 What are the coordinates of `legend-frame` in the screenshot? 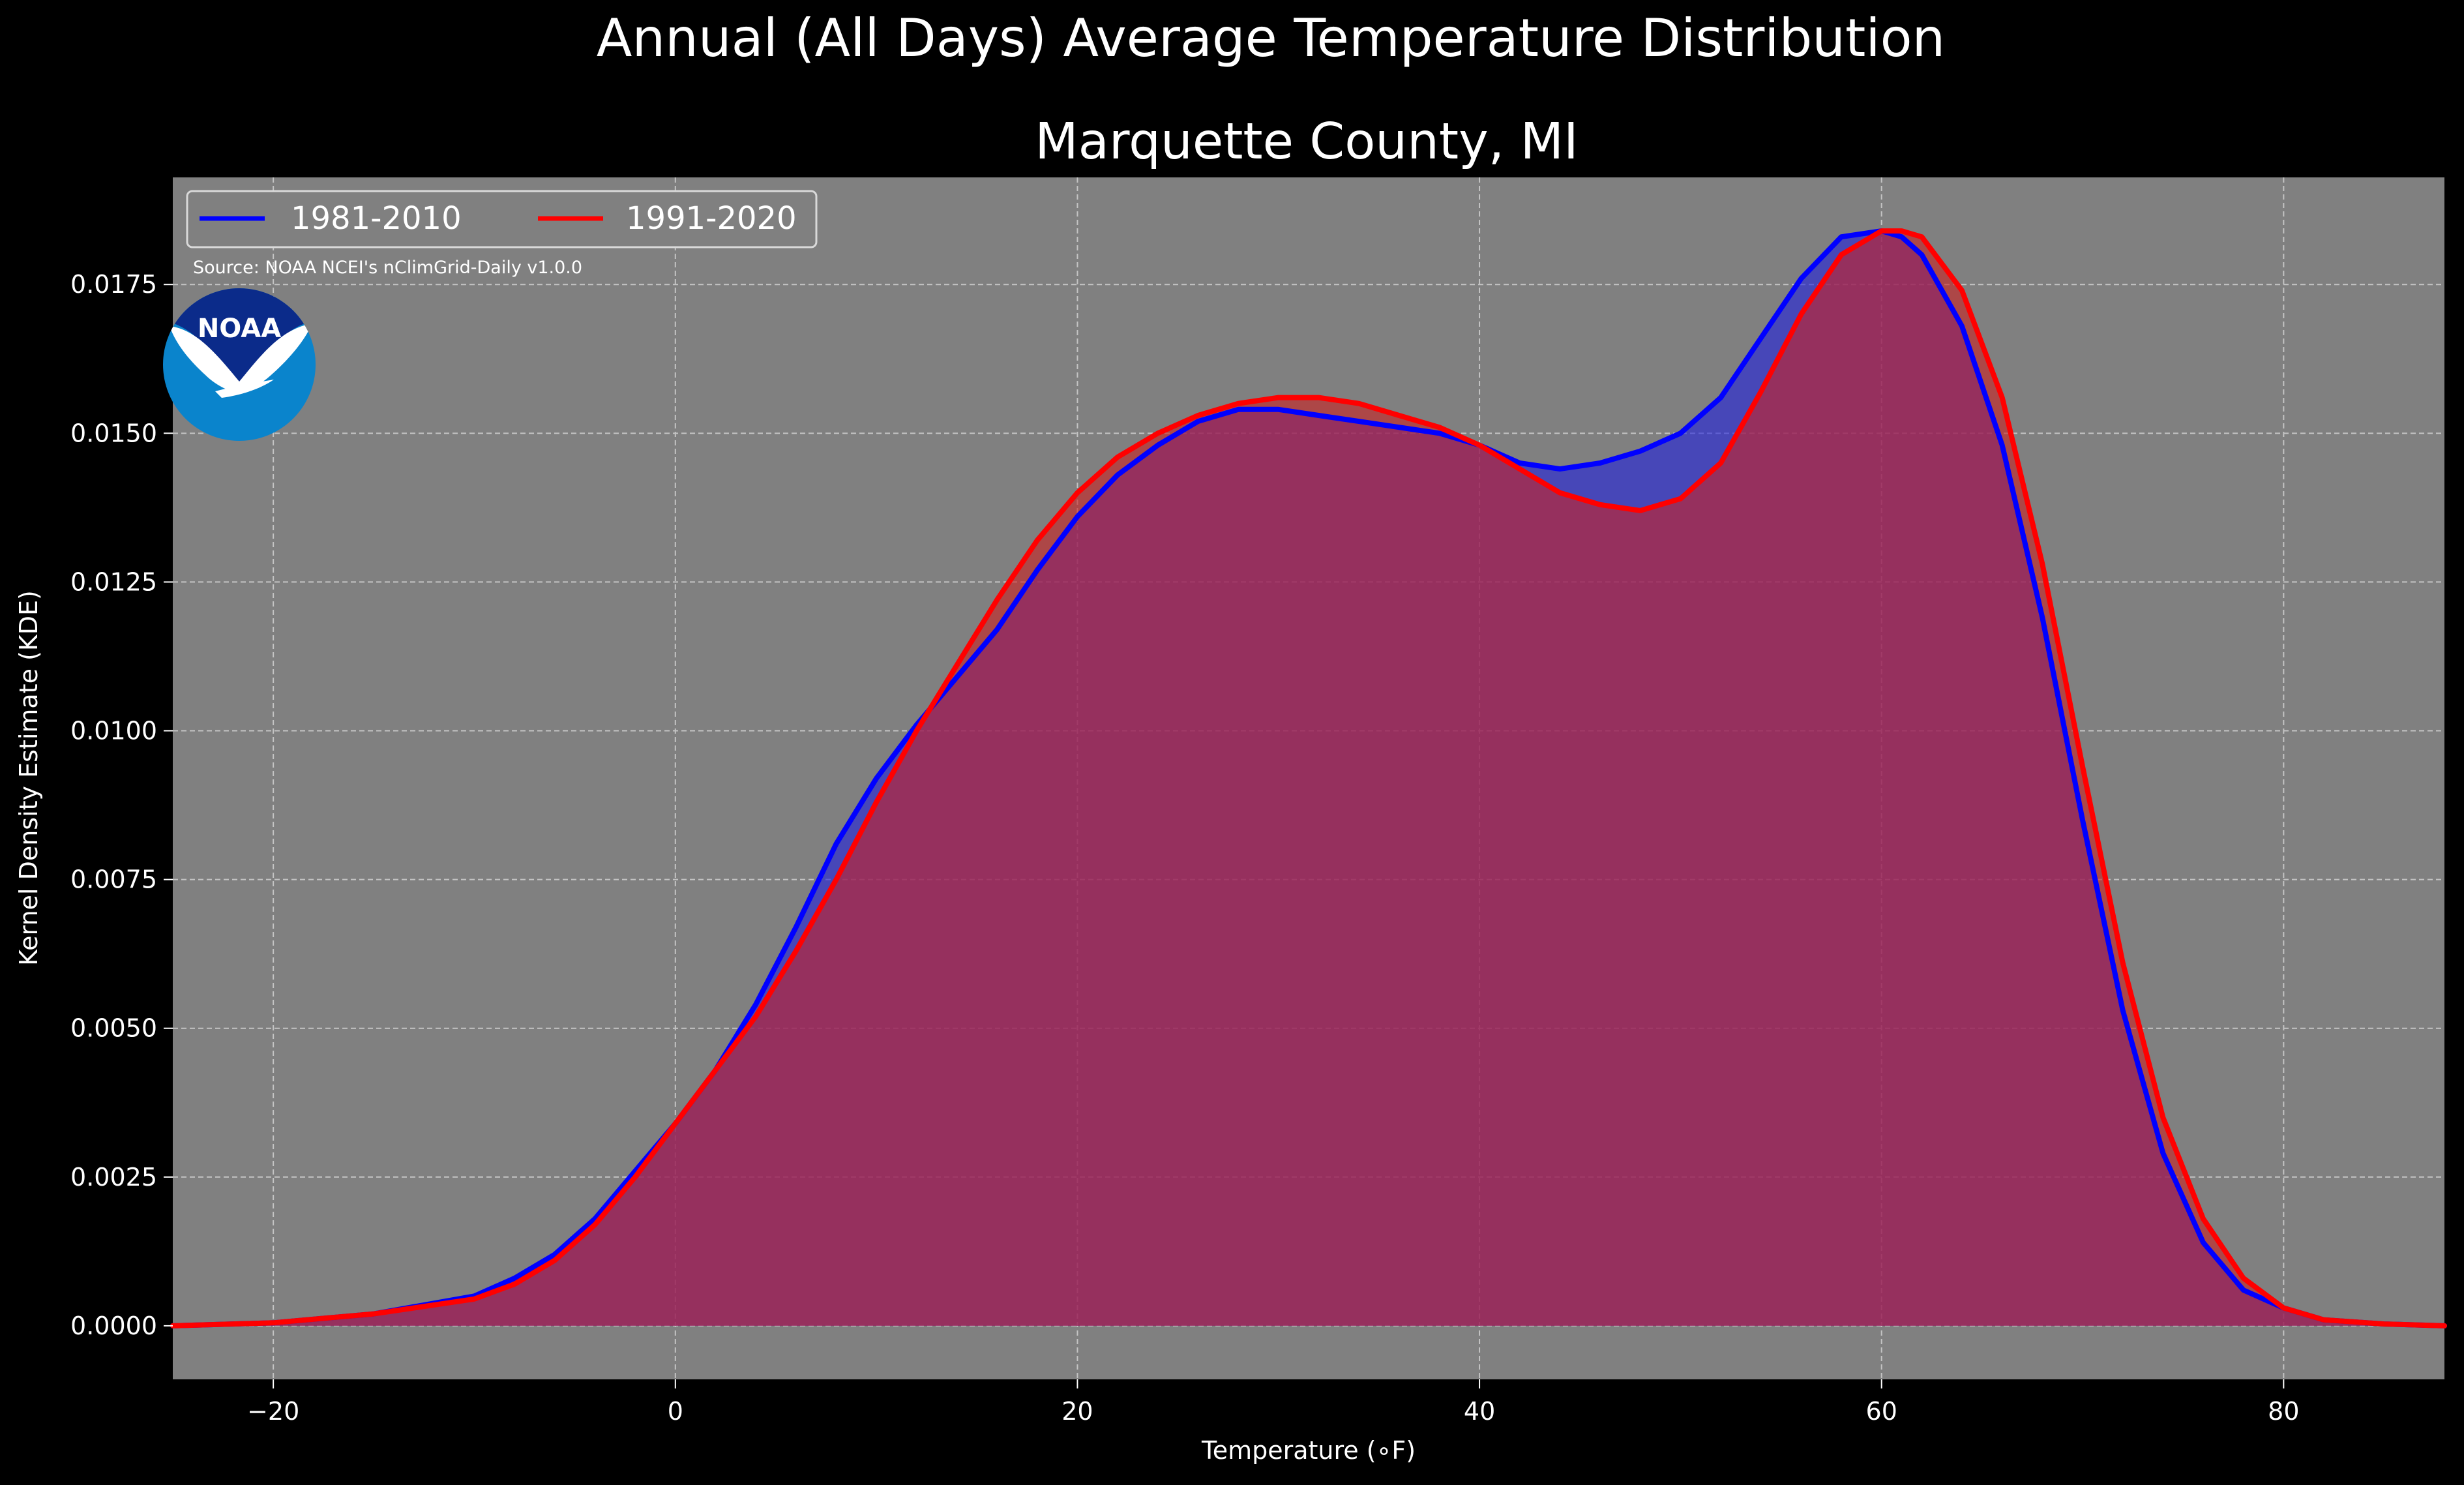 It's located at (502, 219).